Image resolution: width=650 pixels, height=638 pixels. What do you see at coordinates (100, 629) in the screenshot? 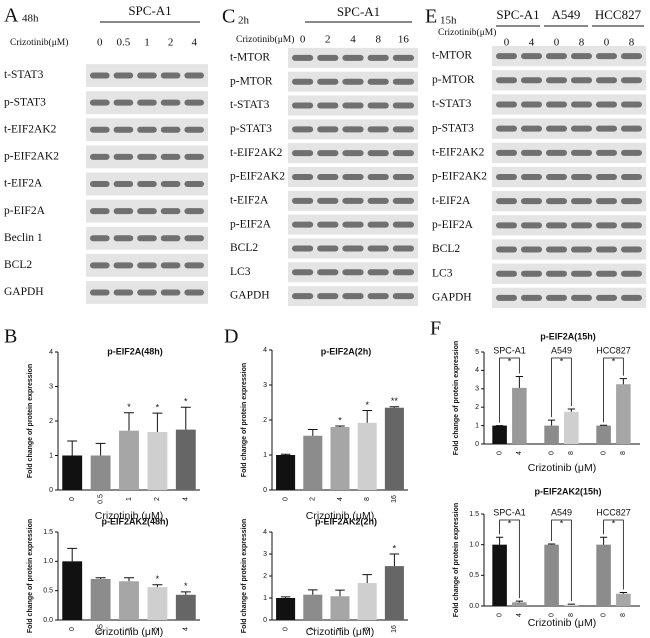
I see `x-tick-label: 0.5` at bounding box center [100, 629].